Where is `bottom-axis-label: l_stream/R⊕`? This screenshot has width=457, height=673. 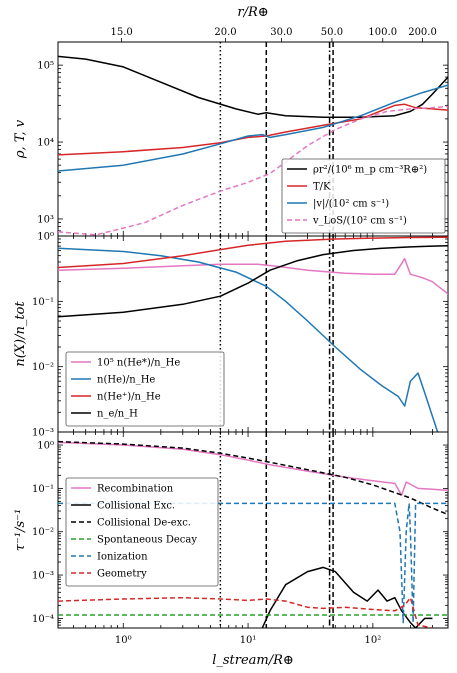
bottom-axis-label: l_stream/R⊕ is located at coordinates (253, 660).